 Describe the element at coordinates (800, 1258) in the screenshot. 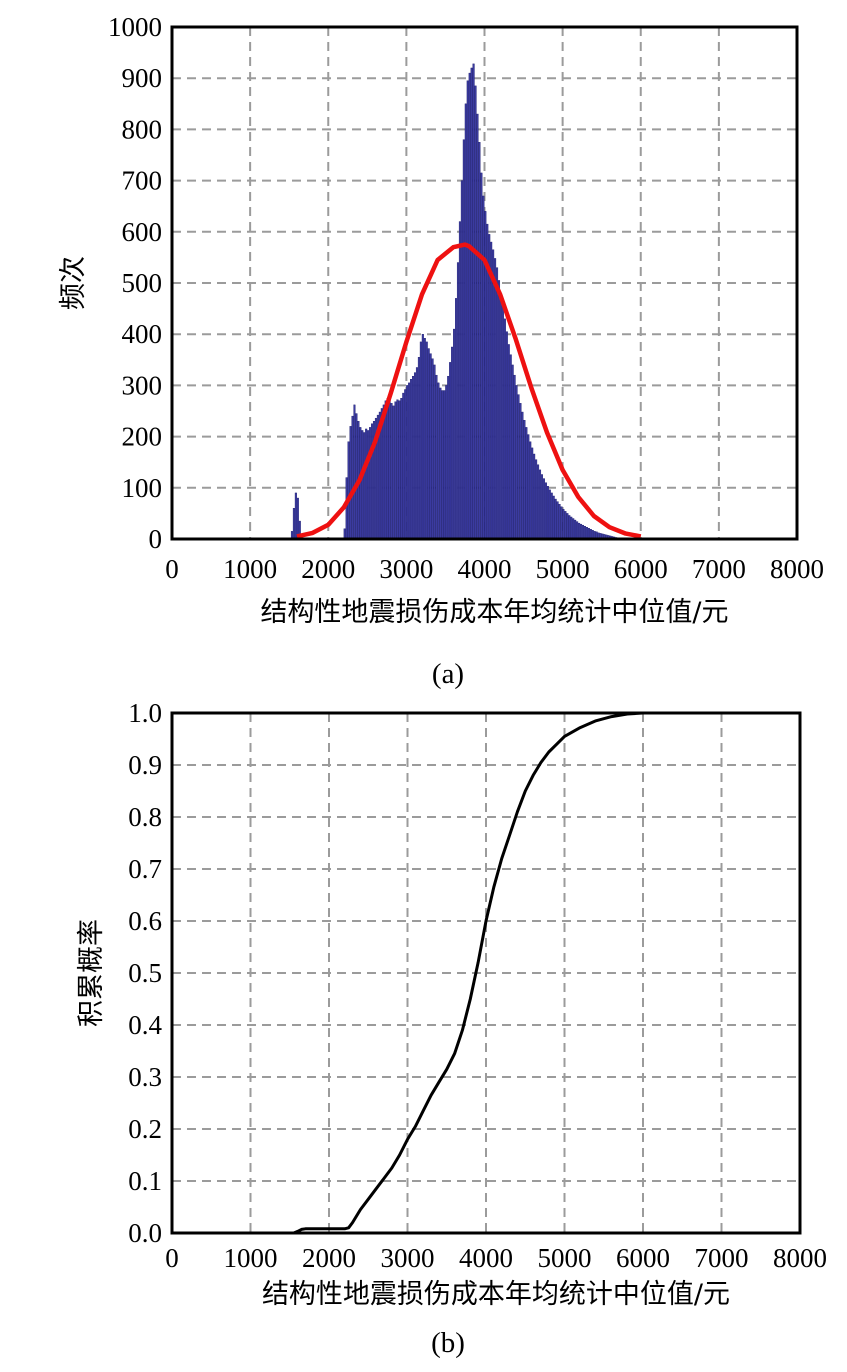

I see `x-tick-label-b: 8000` at that location.